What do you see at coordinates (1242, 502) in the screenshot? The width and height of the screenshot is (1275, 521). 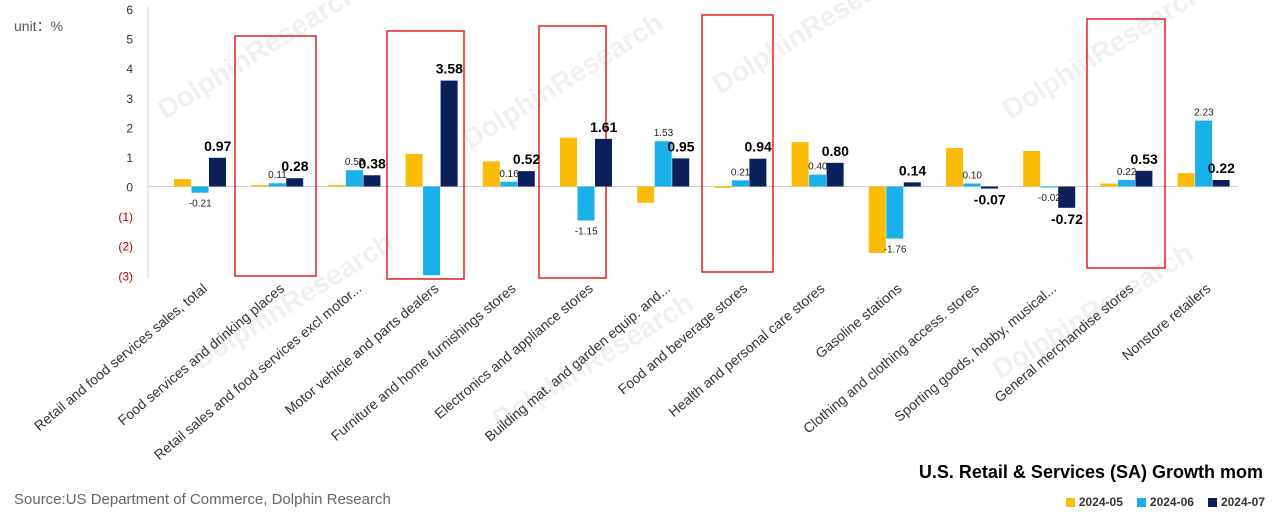 I see `legend-label: 2024-07` at bounding box center [1242, 502].